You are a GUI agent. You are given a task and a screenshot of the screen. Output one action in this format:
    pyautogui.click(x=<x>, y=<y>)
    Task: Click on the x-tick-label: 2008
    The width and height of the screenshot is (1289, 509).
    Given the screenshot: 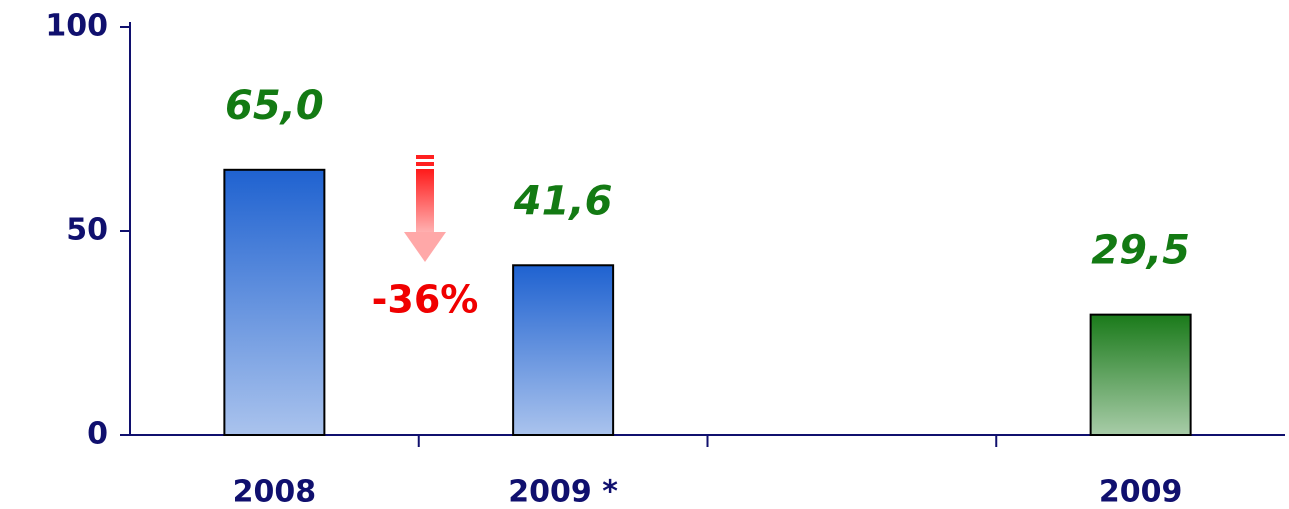 What is the action you would take?
    pyautogui.click(x=275, y=492)
    